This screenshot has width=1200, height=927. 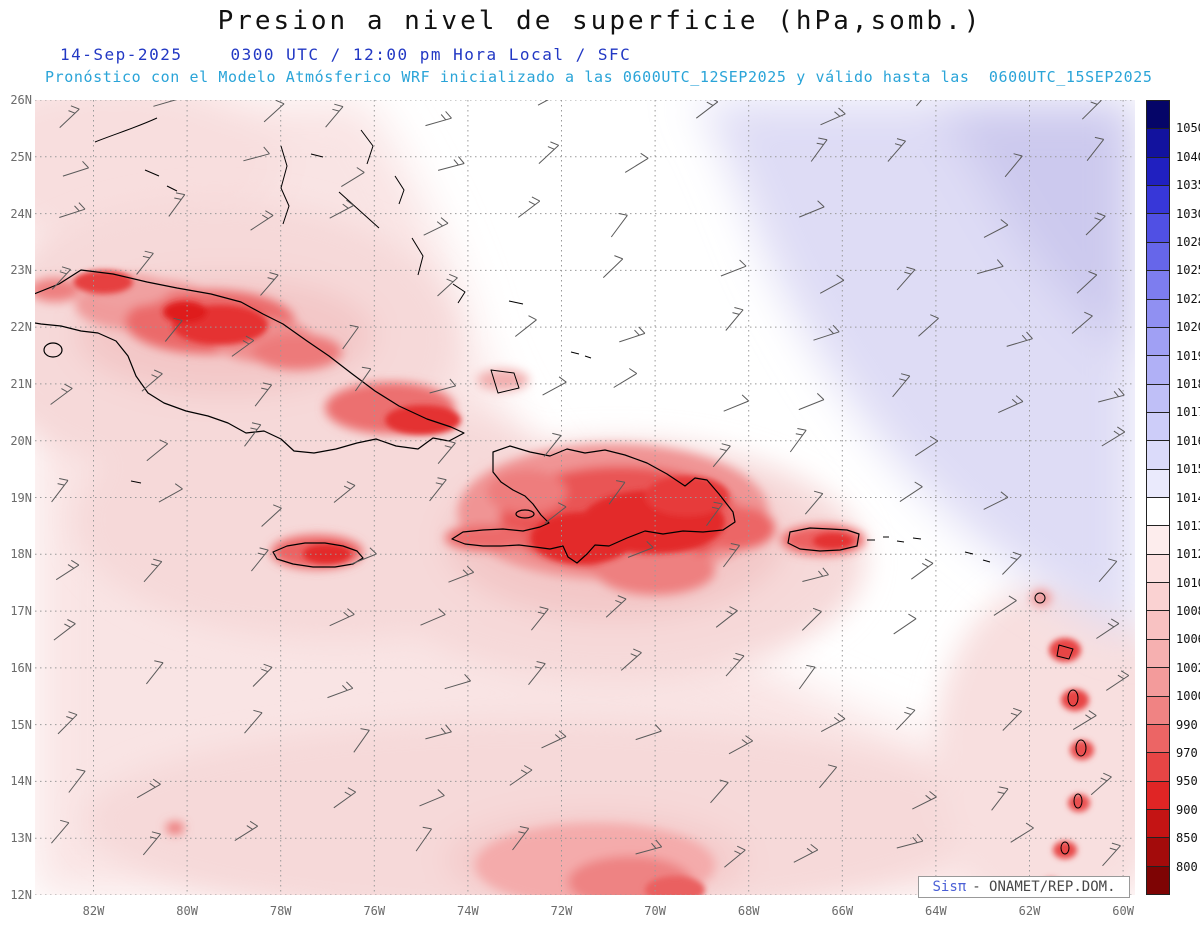 What do you see at coordinates (1188, 185) in the screenshot?
I see `colorbar-label-1035: 1035` at bounding box center [1188, 185].